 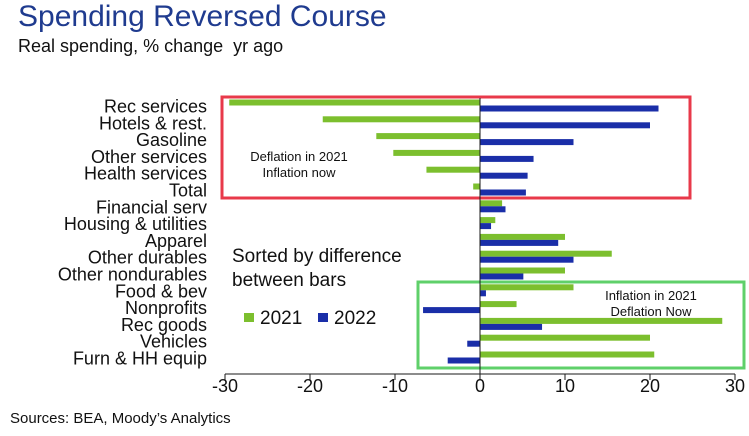 I want to click on category-label: Housing & utilities, so click(x=135, y=224).